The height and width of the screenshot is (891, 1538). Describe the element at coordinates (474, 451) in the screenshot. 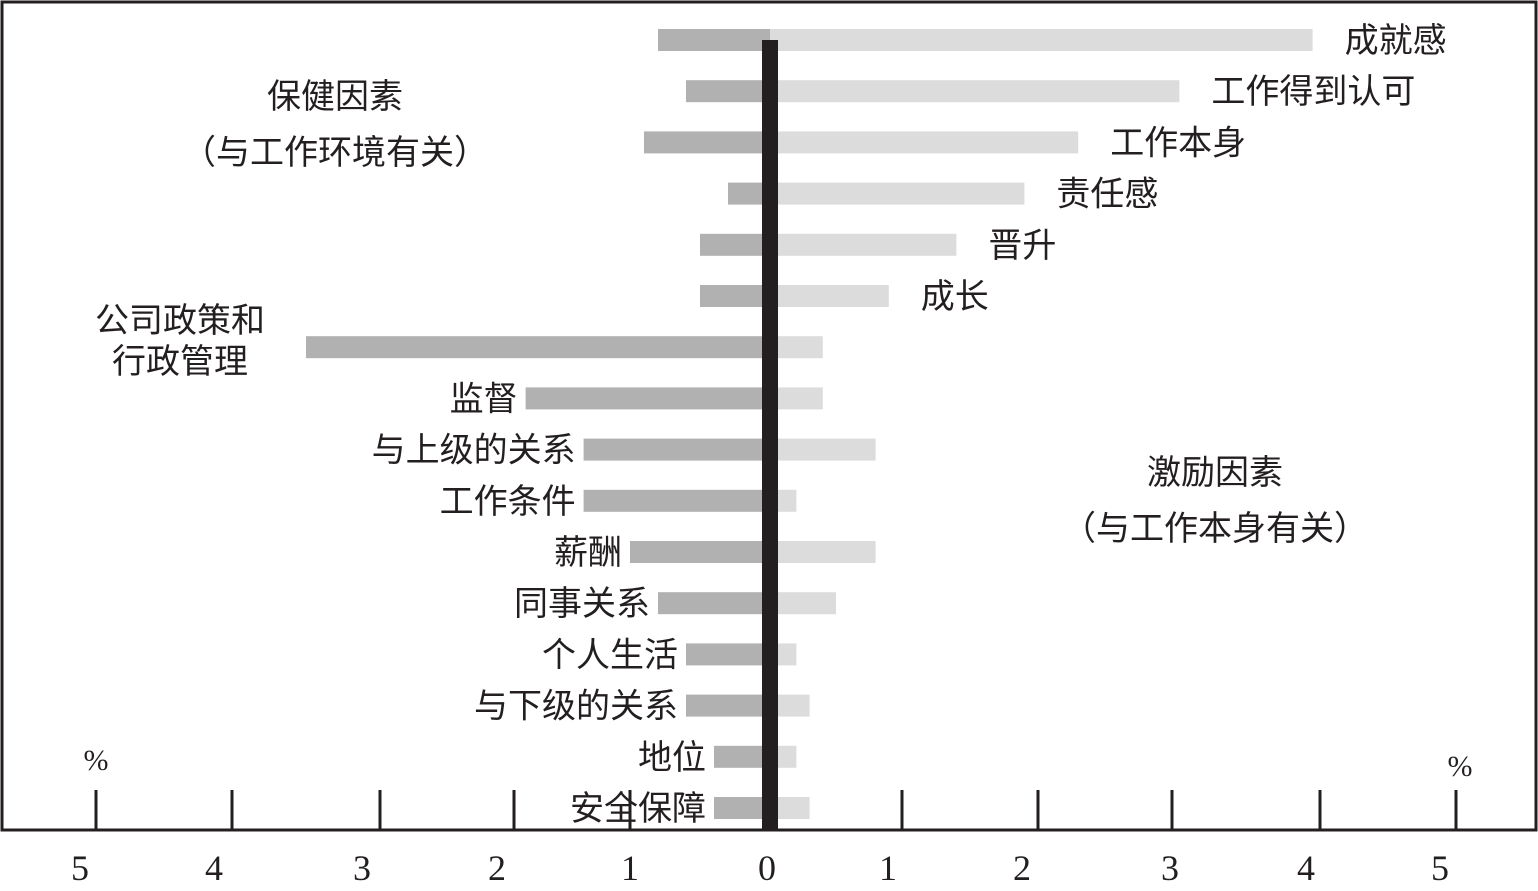

I see `factor-label: 与上级的关系` at that location.